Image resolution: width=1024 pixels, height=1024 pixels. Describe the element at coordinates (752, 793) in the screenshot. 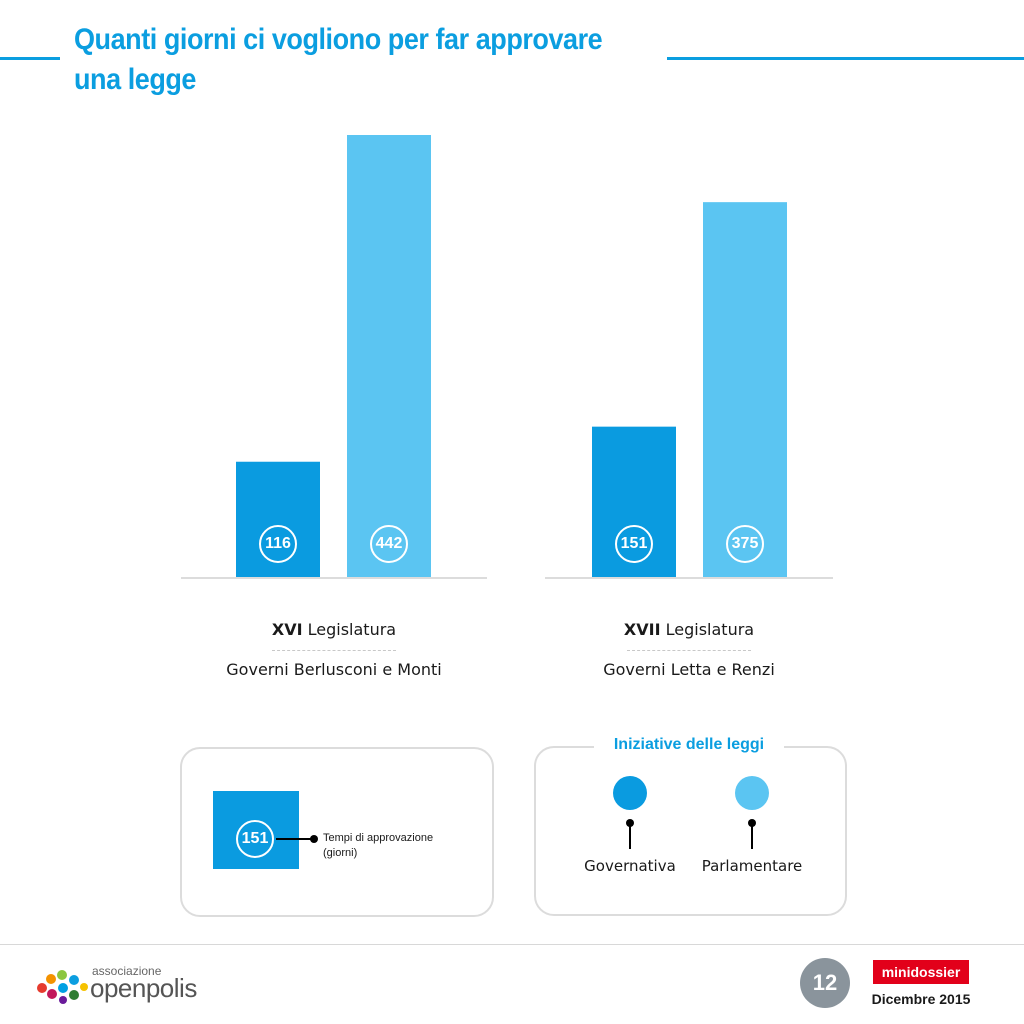

I see `legend-parlamentare-swatch` at that location.